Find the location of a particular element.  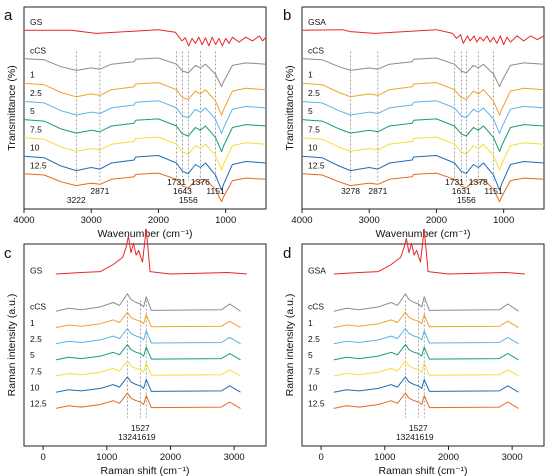

peak-label: 3278 is located at coordinates (350, 191).